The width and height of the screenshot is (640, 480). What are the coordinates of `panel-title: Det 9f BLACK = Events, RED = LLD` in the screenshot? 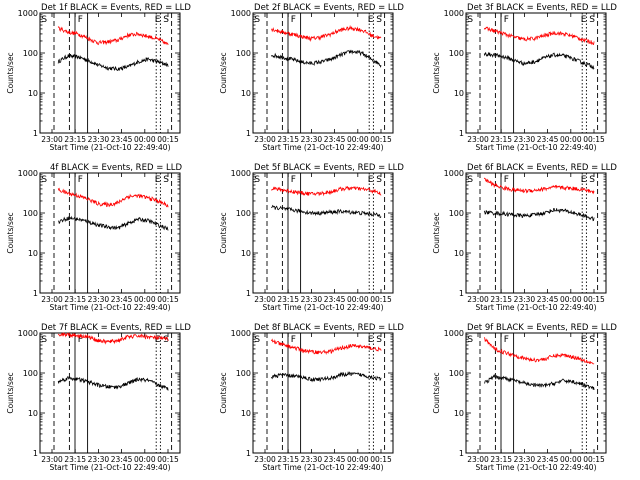 It's located at (542, 328).